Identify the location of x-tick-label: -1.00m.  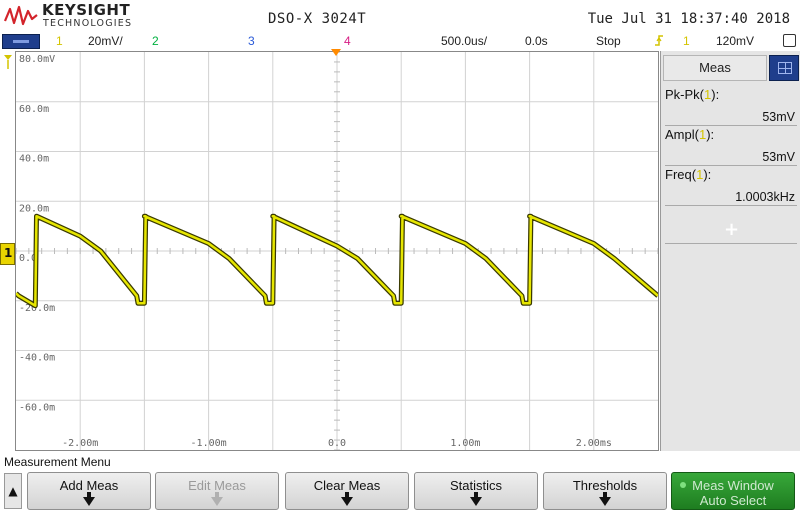
(209, 443).